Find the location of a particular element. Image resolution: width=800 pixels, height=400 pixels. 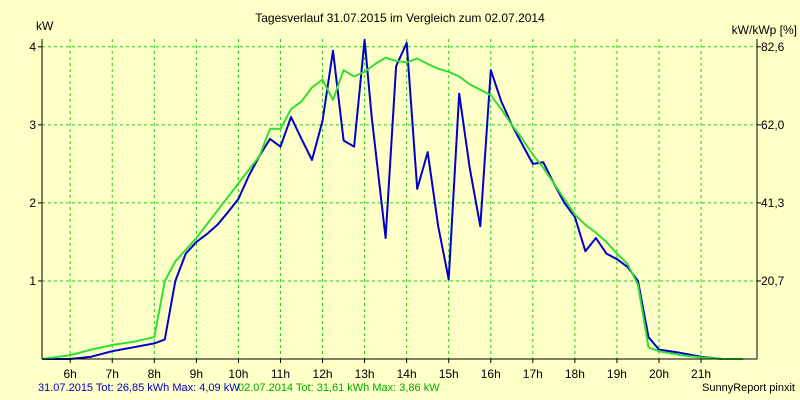

y-right-tick-label-1: 41,3 is located at coordinates (773, 203).